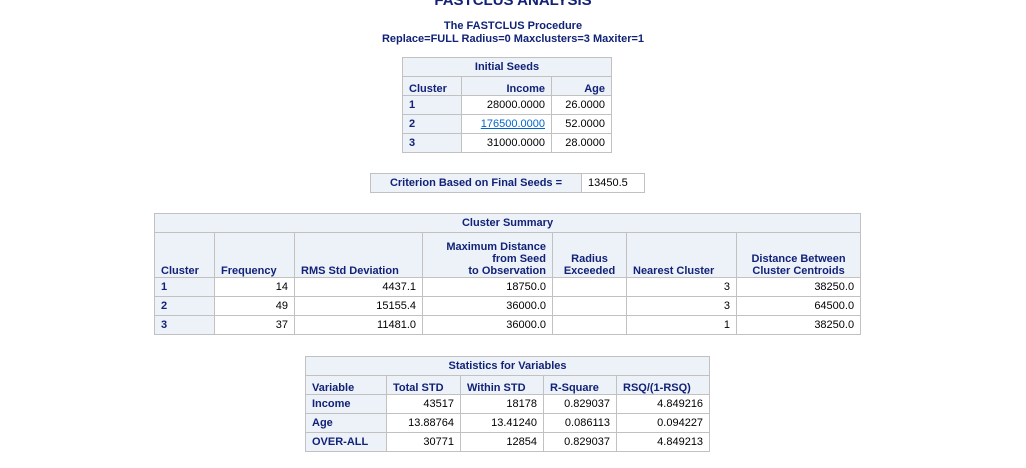 Image resolution: width=1026 pixels, height=468 pixels. What do you see at coordinates (358, 255) in the screenshot?
I see `column-header: RMS Std Deviation` at bounding box center [358, 255].